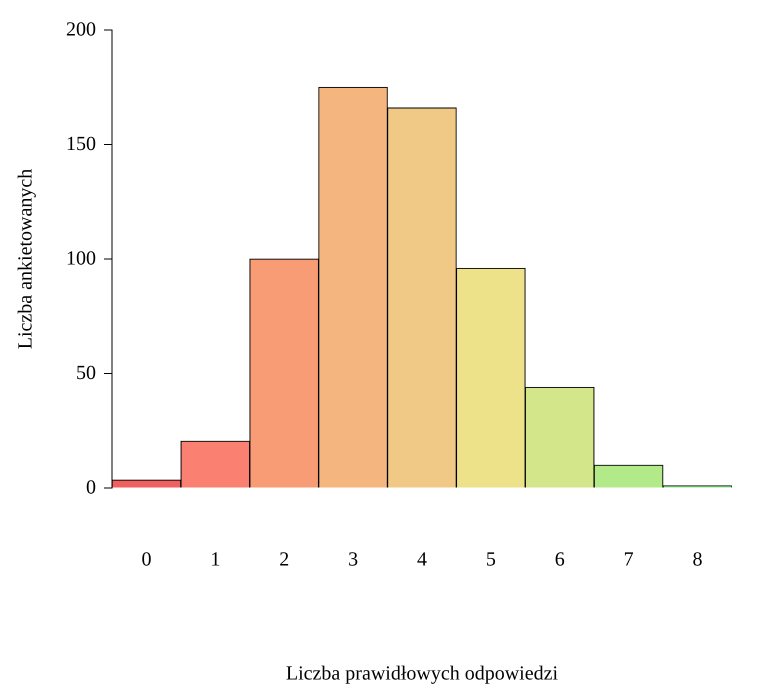 This screenshot has width=763, height=700. What do you see at coordinates (146, 559) in the screenshot?
I see `x-tick-label: 0` at bounding box center [146, 559].